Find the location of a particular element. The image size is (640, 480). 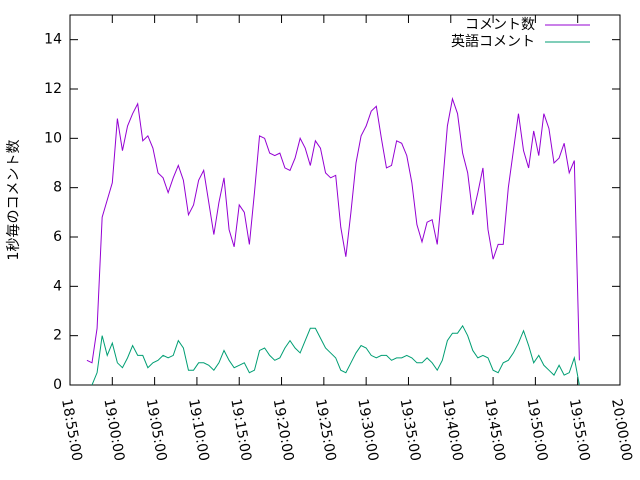

y-tick-label: 2 is located at coordinates (57, 336).